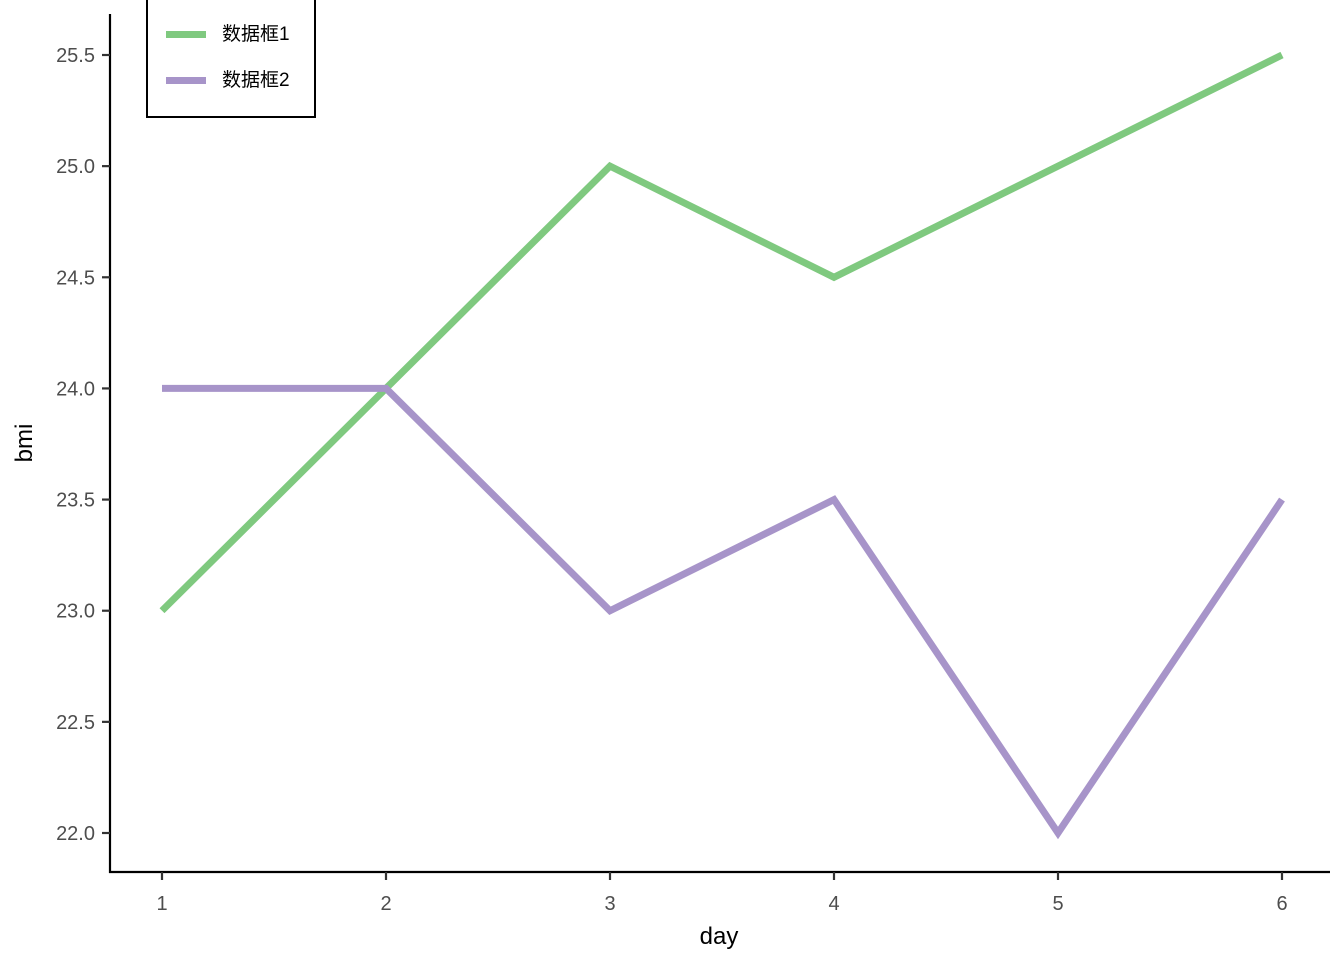 The image size is (1344, 960). I want to click on y-tick-label: 25.5, so click(75, 56).